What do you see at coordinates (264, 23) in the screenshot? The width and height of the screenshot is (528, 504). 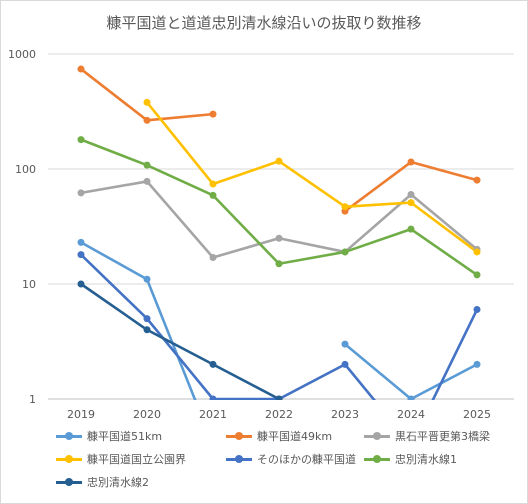 I see `chart-title: 糠平国道と道道忠別清水線沿いの抜取り数推移` at bounding box center [264, 23].